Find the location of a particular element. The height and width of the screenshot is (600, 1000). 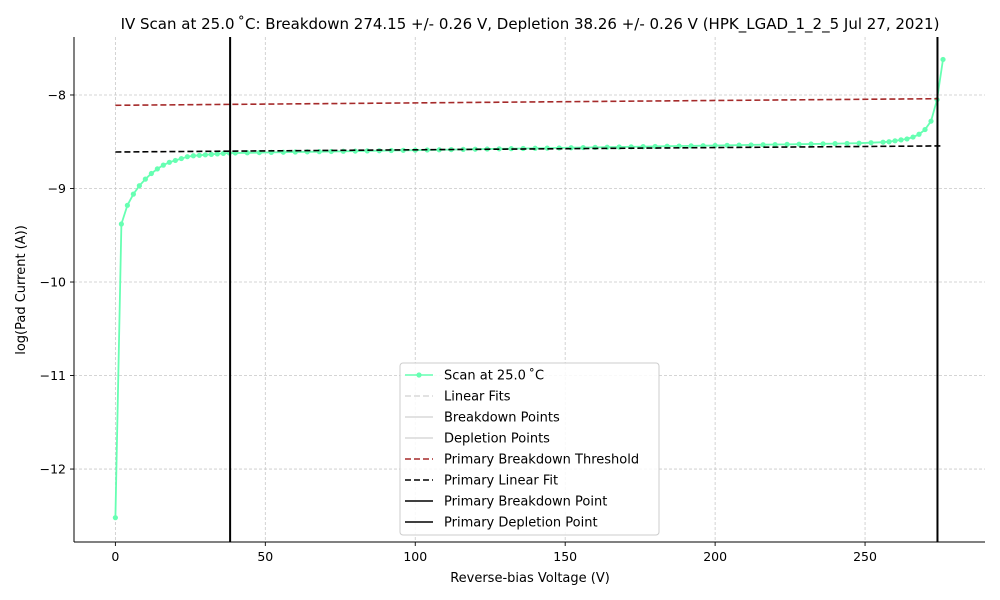

y-tick-label: −9 is located at coordinates (57, 188).